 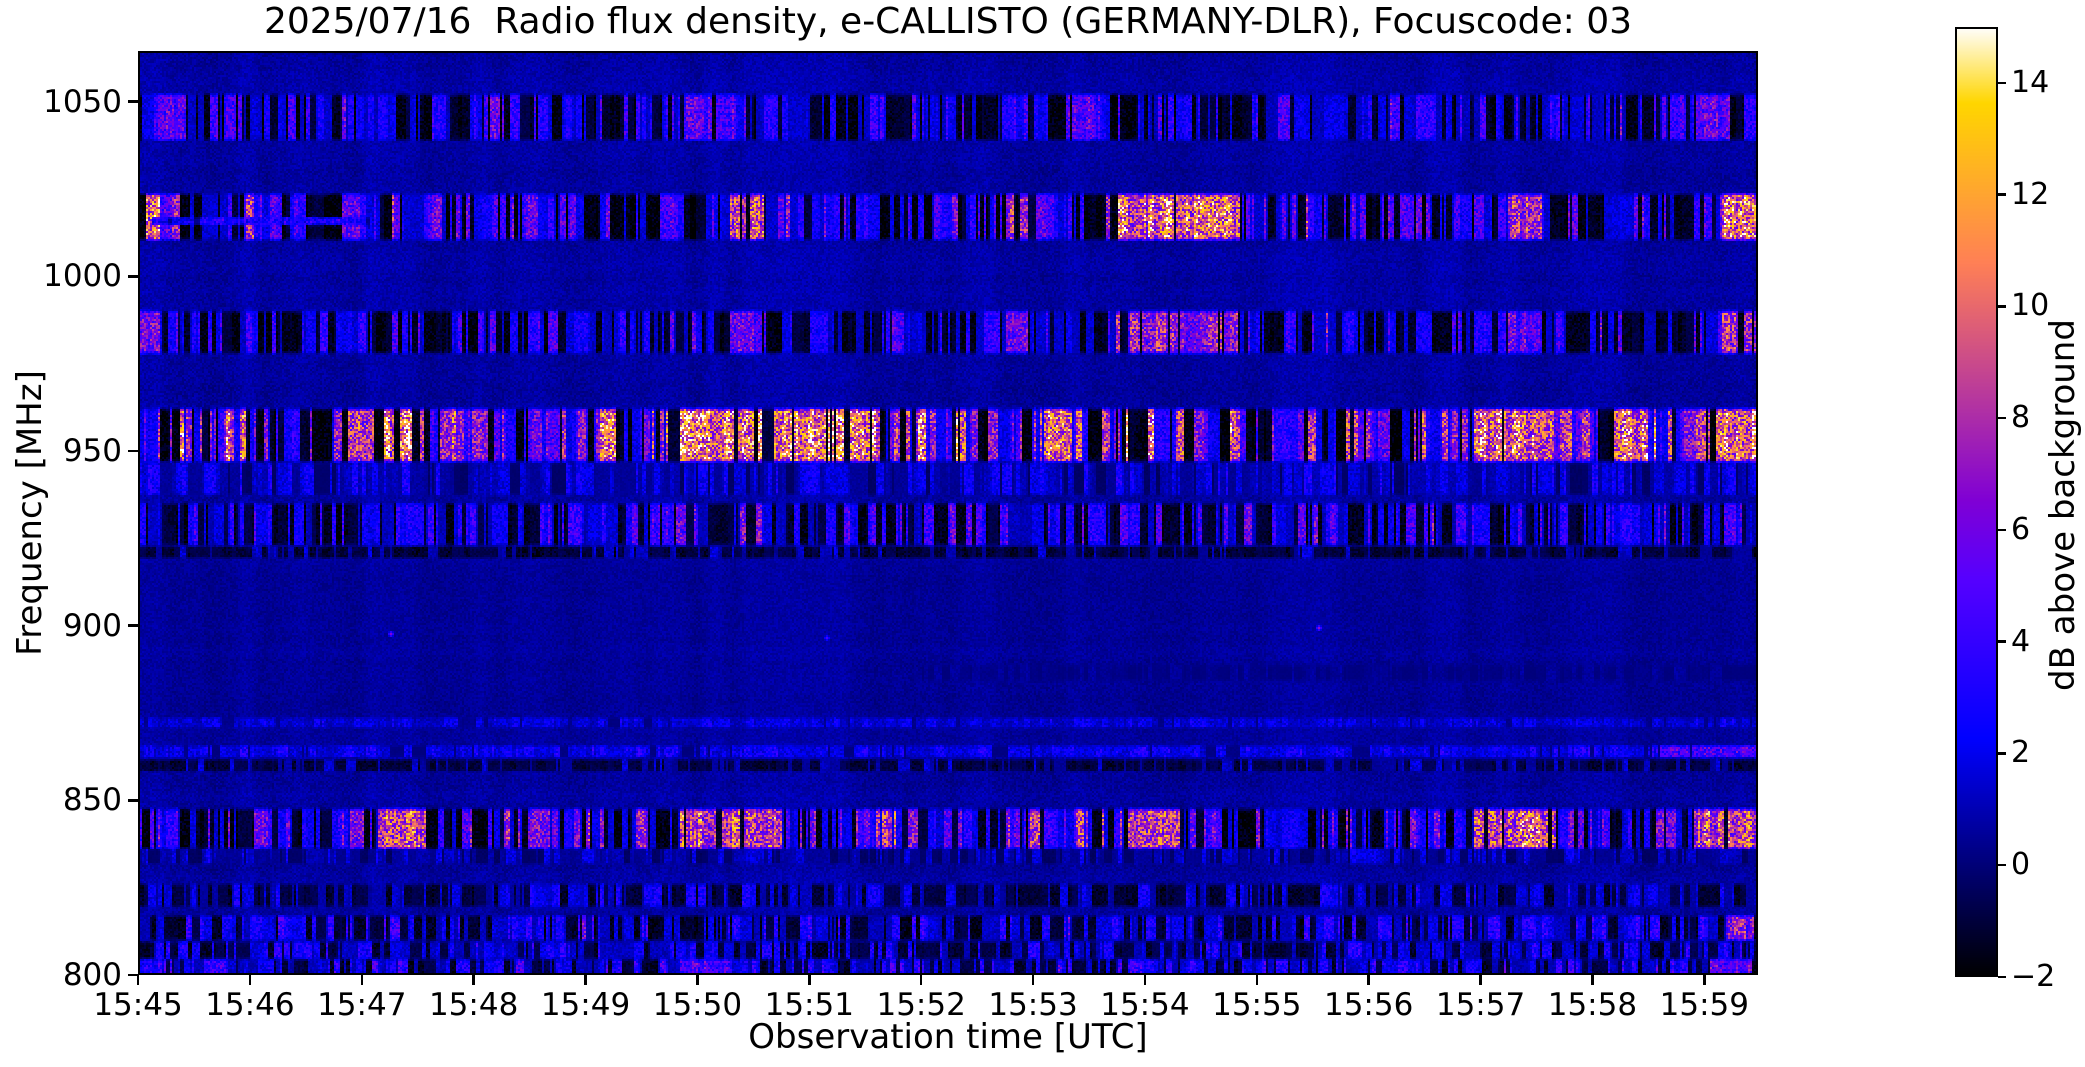 What do you see at coordinates (2021, 641) in the screenshot?
I see `colorbar-tick-label: 4` at bounding box center [2021, 641].